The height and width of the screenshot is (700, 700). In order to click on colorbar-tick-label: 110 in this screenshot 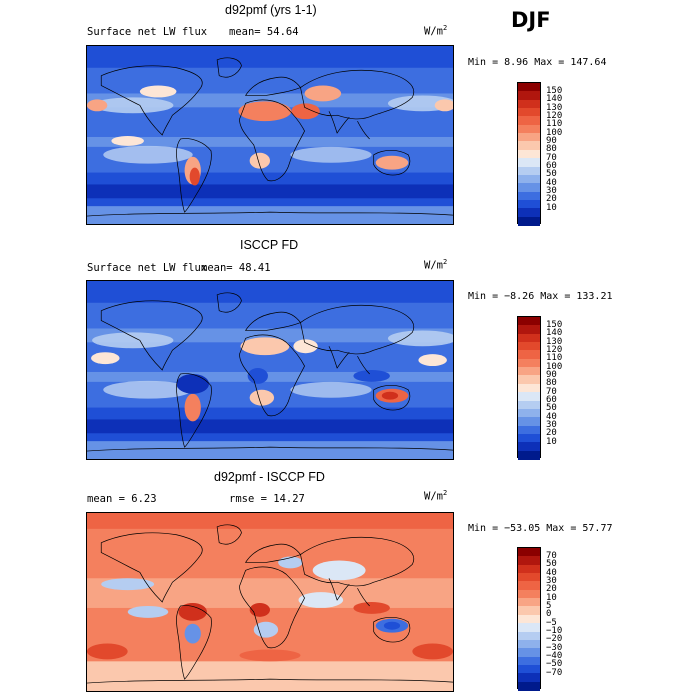, I will do `click(554, 124)`.